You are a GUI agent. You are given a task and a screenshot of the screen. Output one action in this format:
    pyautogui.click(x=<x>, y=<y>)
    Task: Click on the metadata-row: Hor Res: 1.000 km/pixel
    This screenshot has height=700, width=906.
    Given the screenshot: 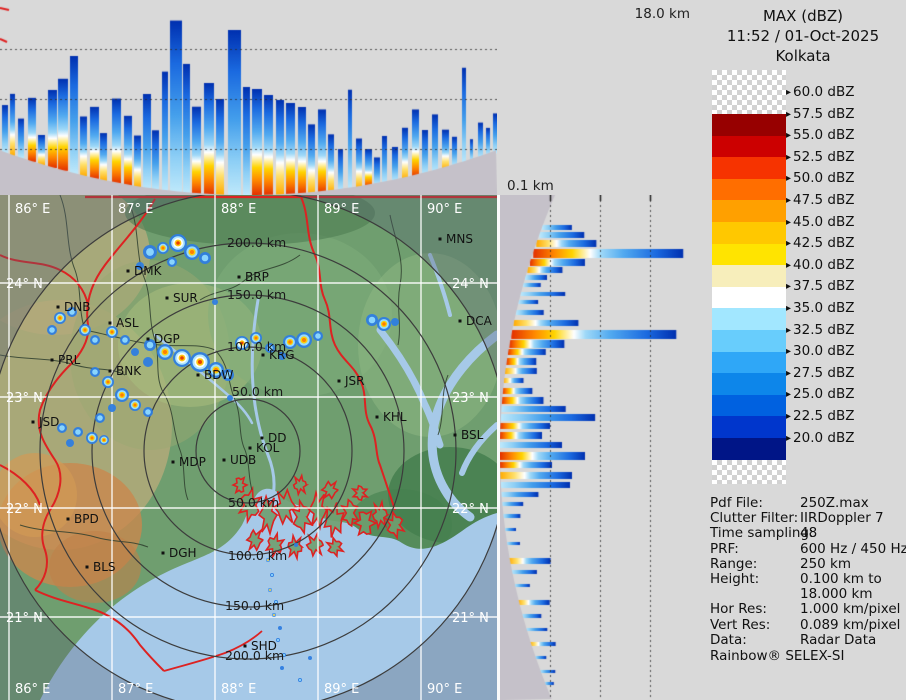 What is the action you would take?
    pyautogui.click(x=806, y=609)
    